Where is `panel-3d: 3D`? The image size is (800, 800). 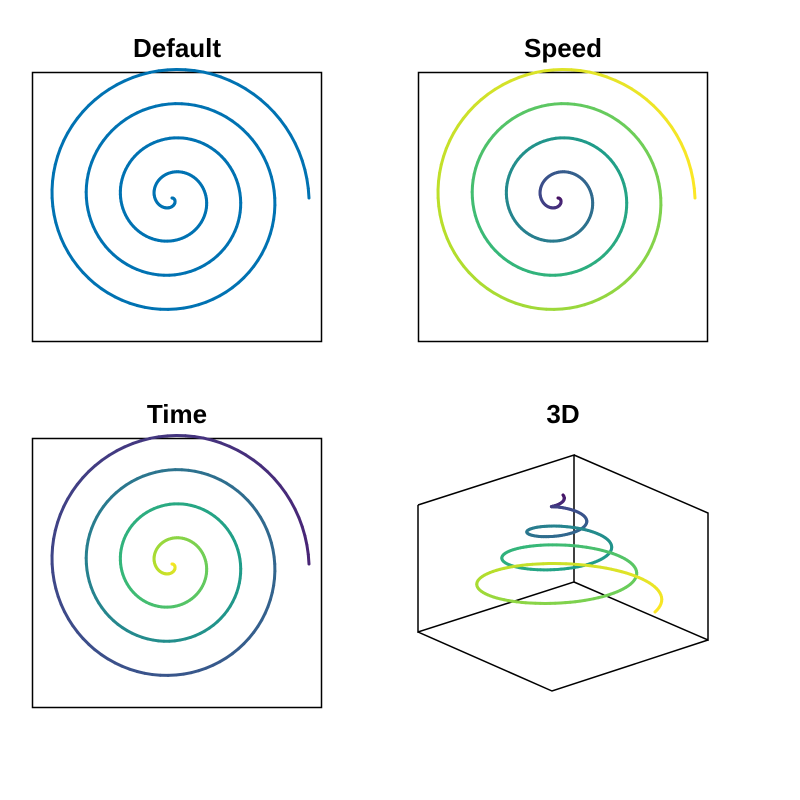 panel-3d: 3D is located at coordinates (563, 545).